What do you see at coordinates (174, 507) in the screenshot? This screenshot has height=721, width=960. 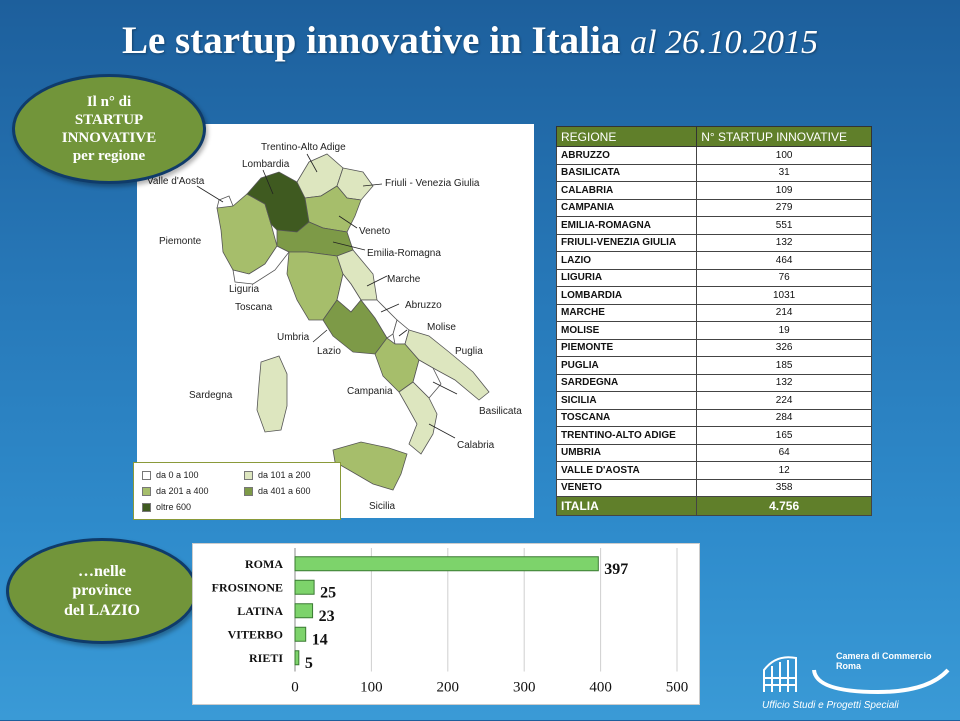 I see `legend-label: oltre 600` at bounding box center [174, 507].